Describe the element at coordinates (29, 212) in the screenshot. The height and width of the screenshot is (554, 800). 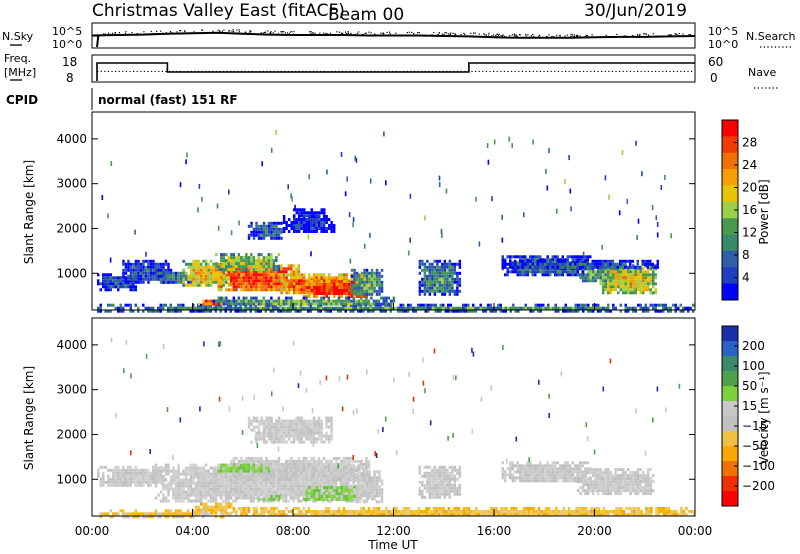
I see `power-ylabel: Slant Range [km]` at that location.